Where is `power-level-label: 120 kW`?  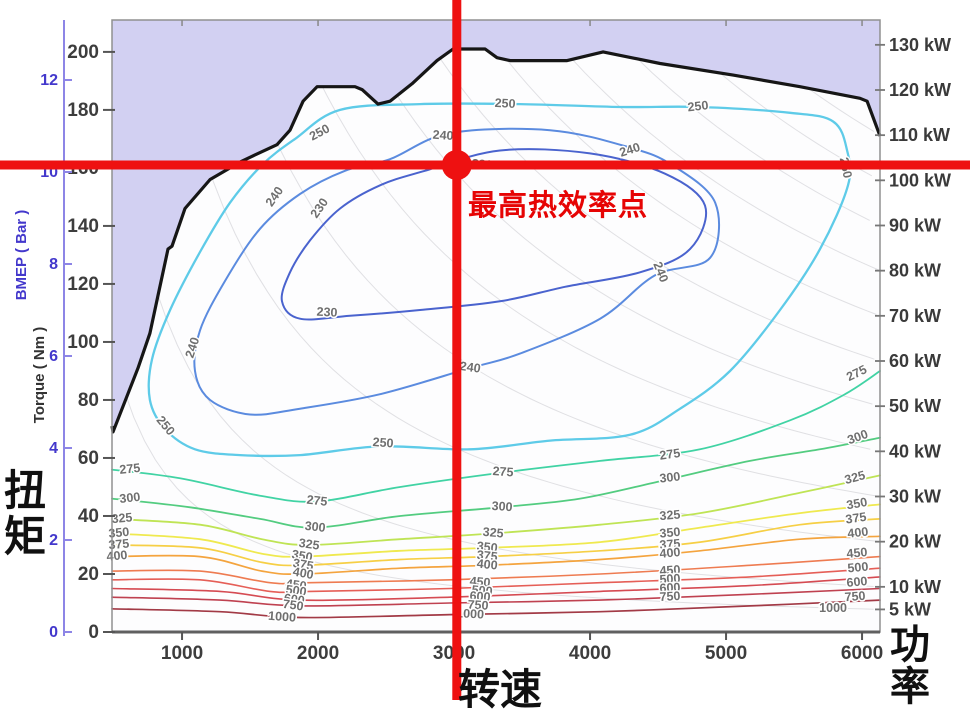
power-level-label: 120 kW is located at coordinates (920, 90).